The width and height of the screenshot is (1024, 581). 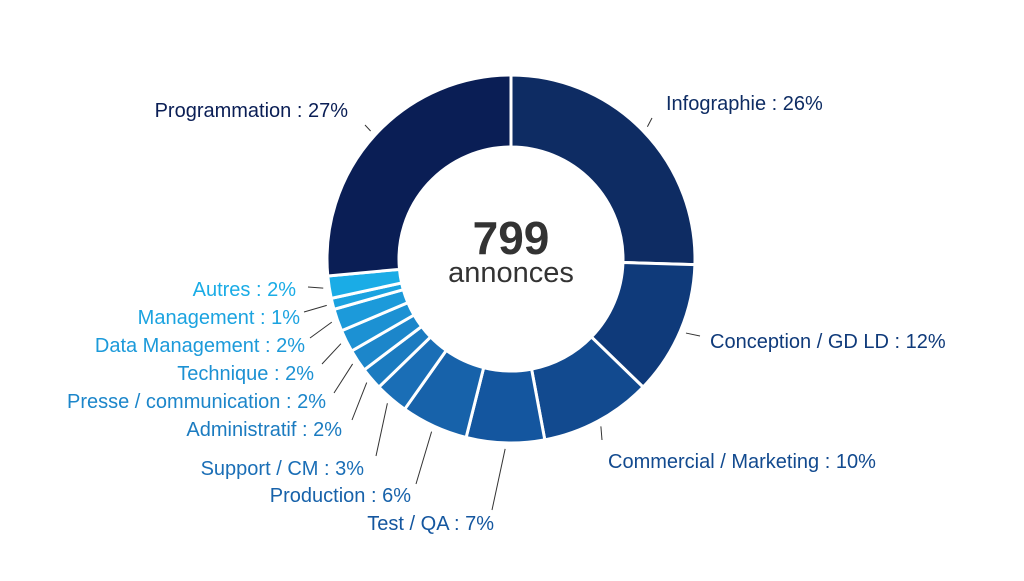 What do you see at coordinates (511, 238) in the screenshot?
I see `center-total-value: 799` at bounding box center [511, 238].